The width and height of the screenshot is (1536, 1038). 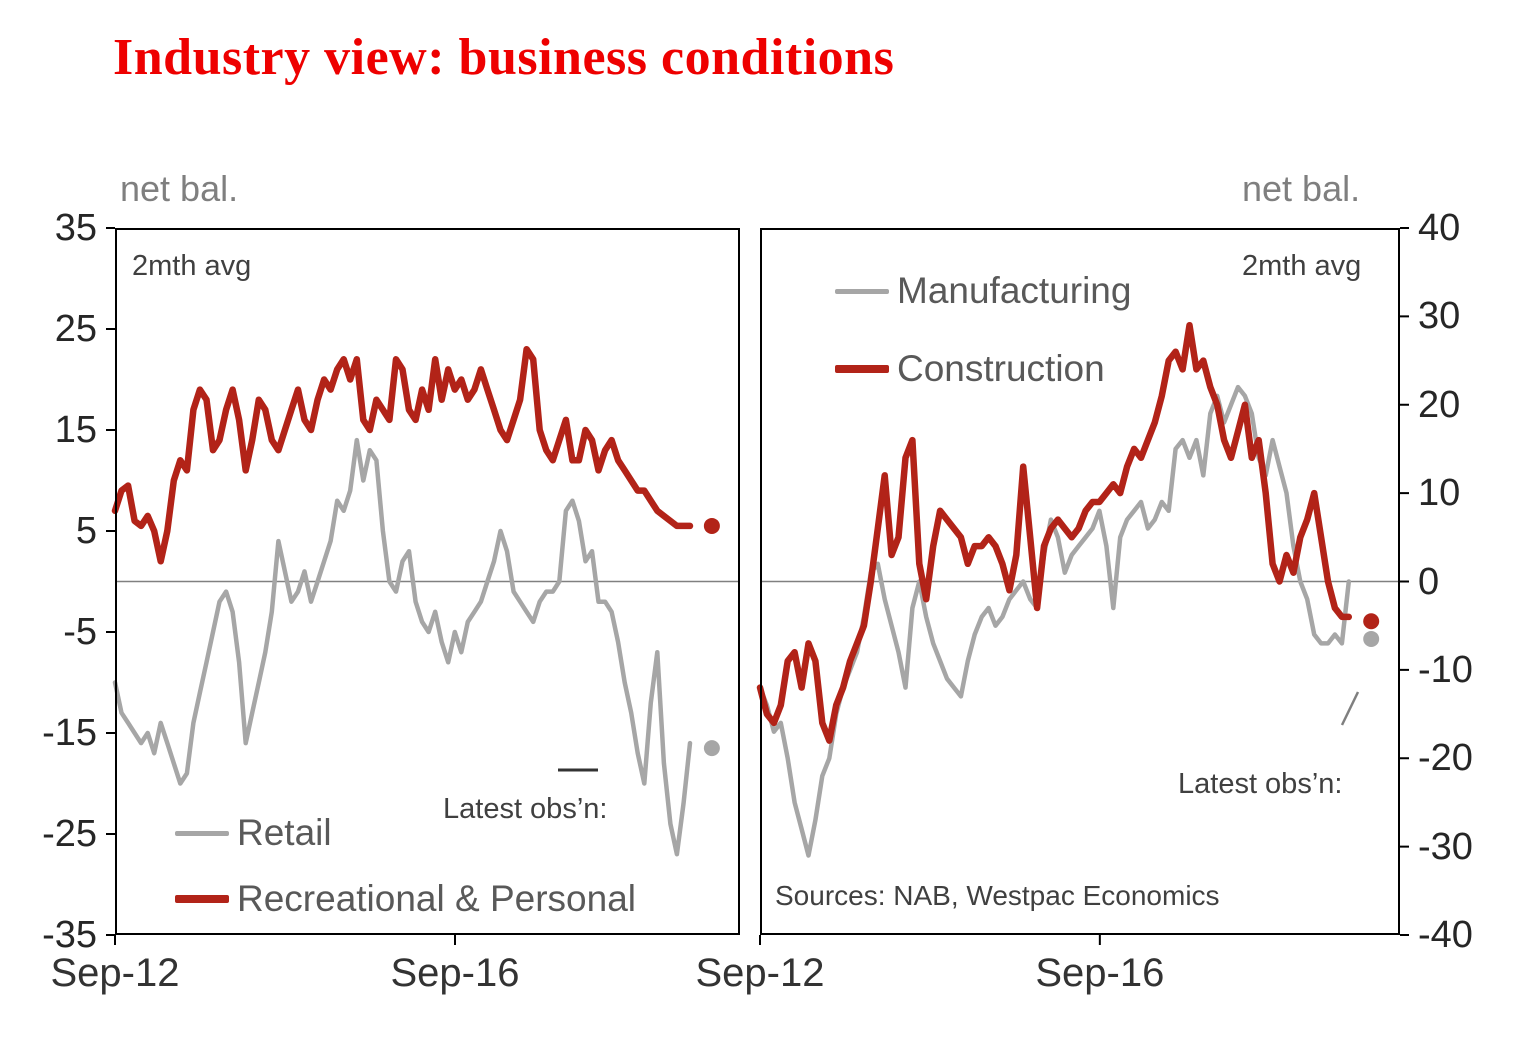 What do you see at coordinates (75, 430) in the screenshot?
I see `y-tick-label: 15` at bounding box center [75, 430].